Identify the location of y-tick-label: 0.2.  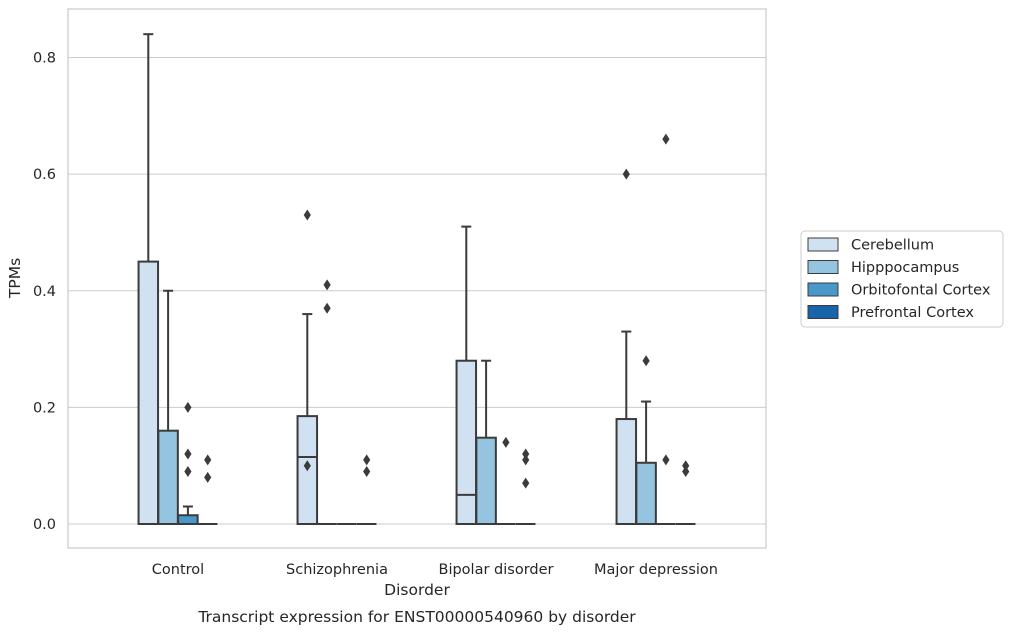
(44, 408).